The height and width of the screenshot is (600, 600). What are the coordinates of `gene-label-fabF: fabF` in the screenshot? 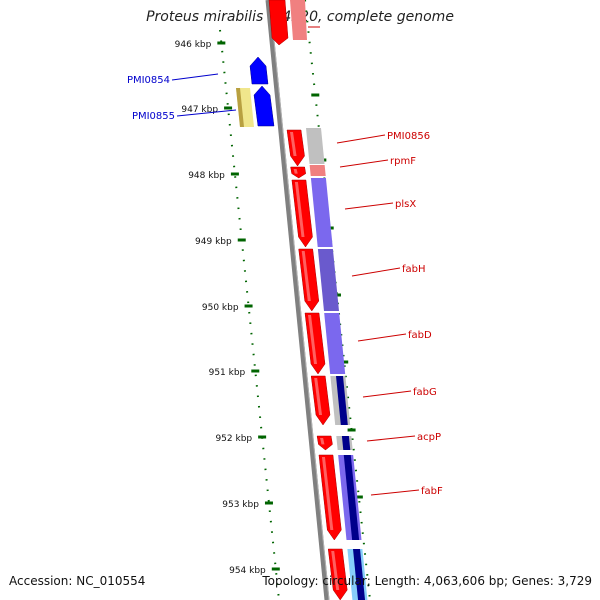 It's located at (432, 491).